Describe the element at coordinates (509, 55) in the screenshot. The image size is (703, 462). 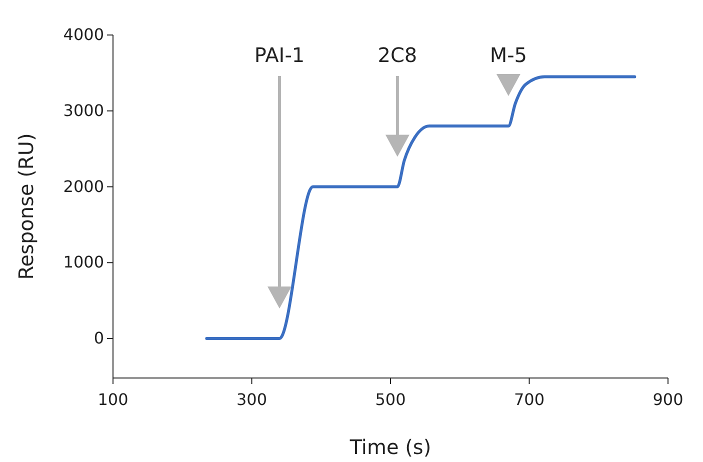
I see `annotation: M-5` at that location.